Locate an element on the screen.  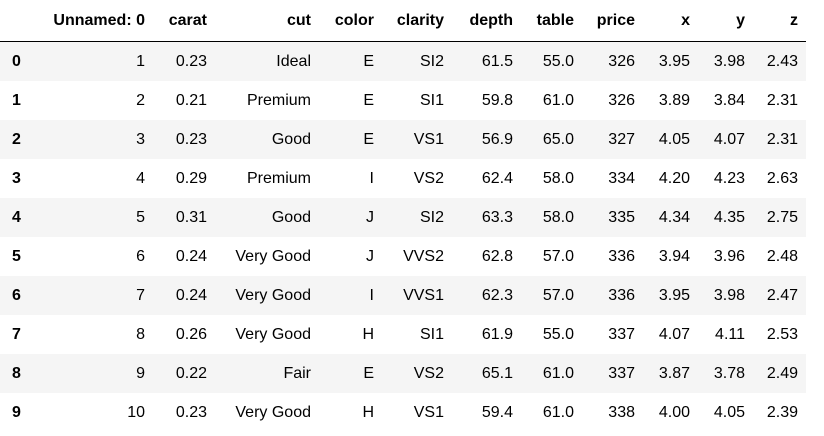
table-row: 0 1 0.23 Ideal E SI2 61.5 55.0 326 3.95 3.98 2.43 is located at coordinates (403, 61).